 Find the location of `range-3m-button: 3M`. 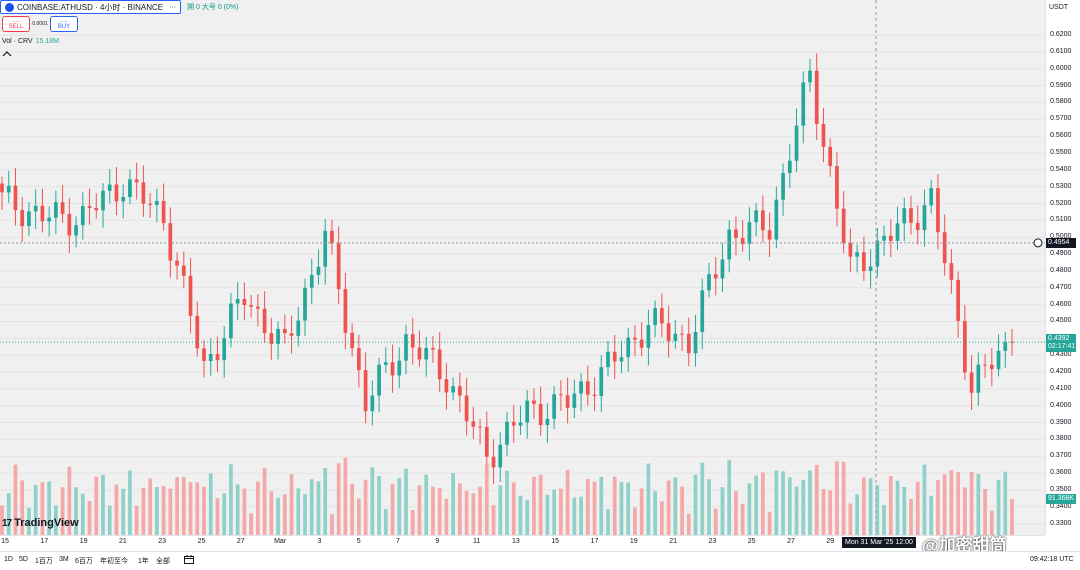

range-3m-button: 3M is located at coordinates (64, 559).